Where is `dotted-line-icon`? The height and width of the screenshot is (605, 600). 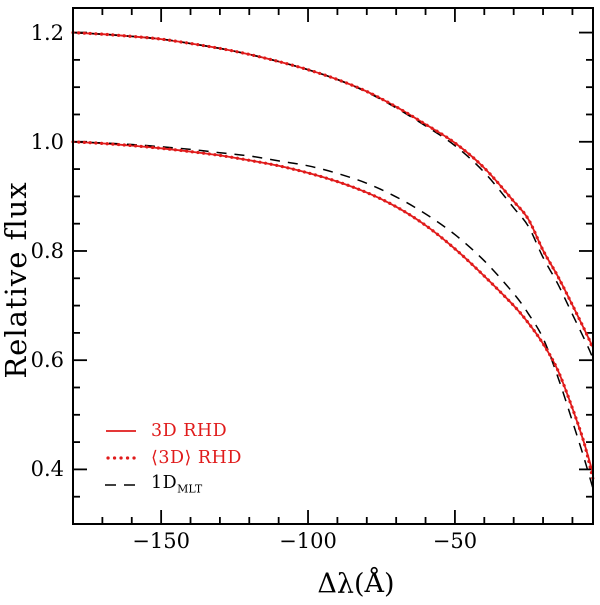
dotted-line-icon is located at coordinates (122, 457).